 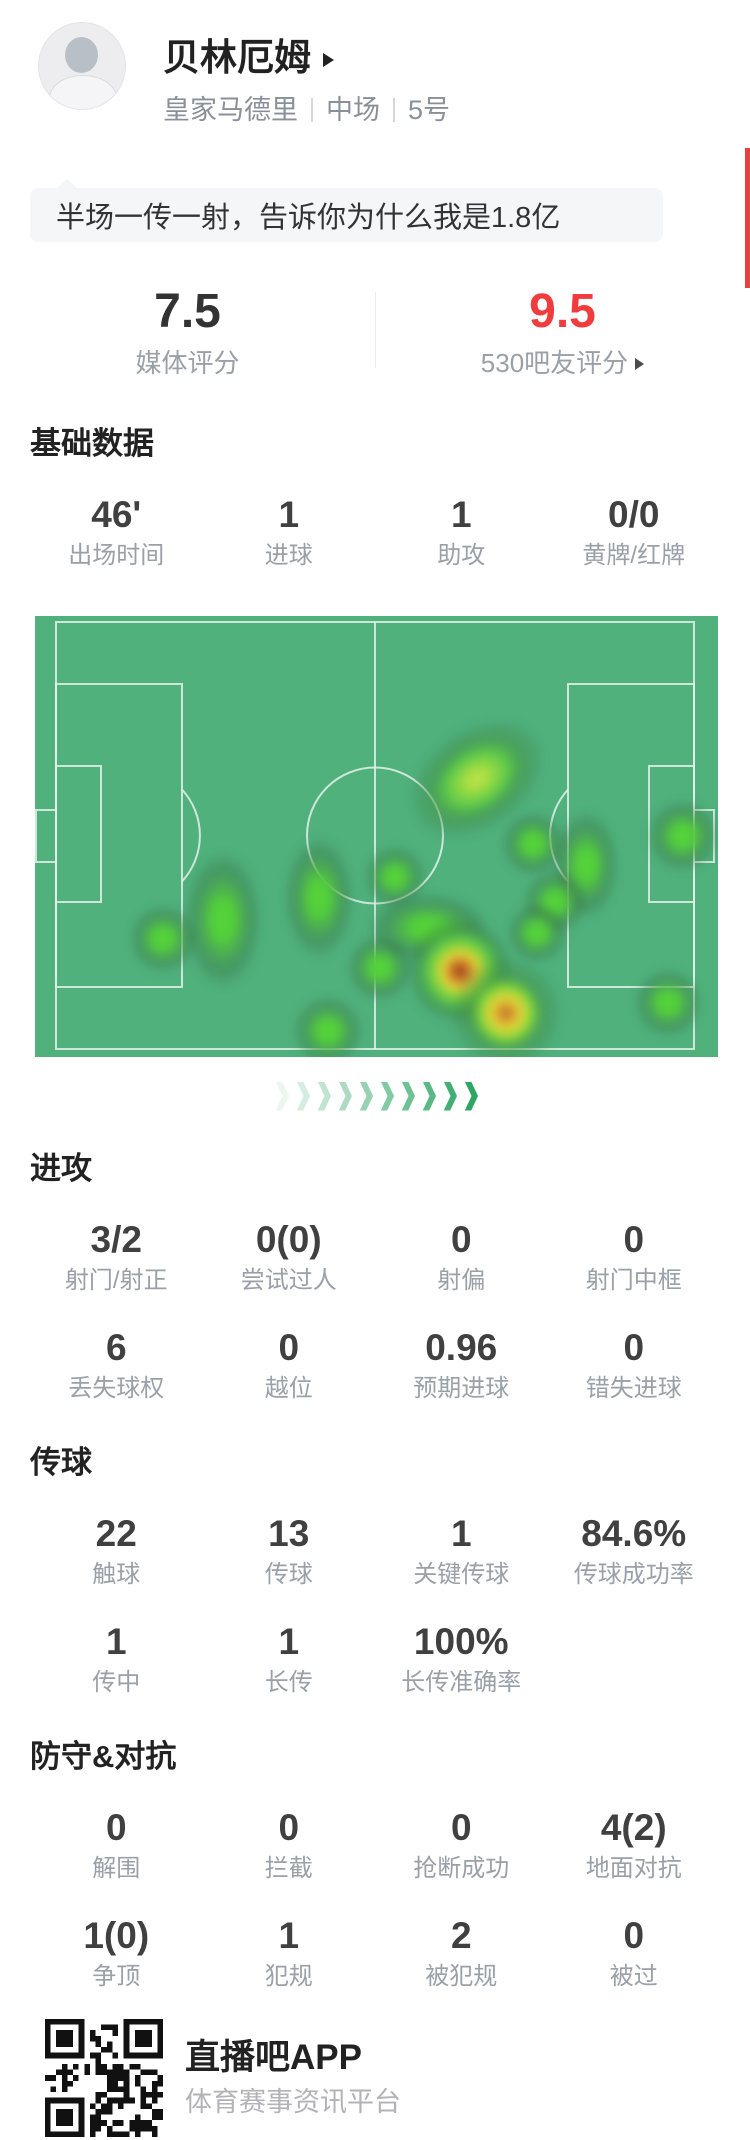 I want to click on stat-label: 预期进球, so click(x=461, y=1388).